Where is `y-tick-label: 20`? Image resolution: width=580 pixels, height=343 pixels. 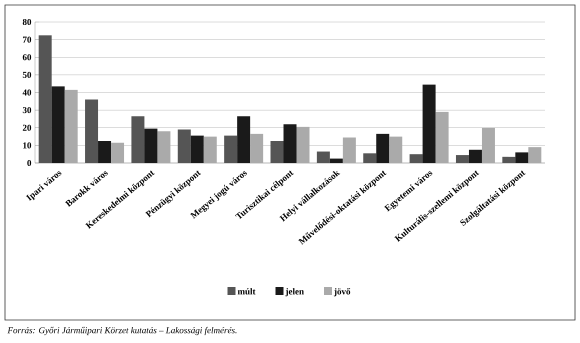
y-tick-label: 20 is located at coordinates (27, 127).